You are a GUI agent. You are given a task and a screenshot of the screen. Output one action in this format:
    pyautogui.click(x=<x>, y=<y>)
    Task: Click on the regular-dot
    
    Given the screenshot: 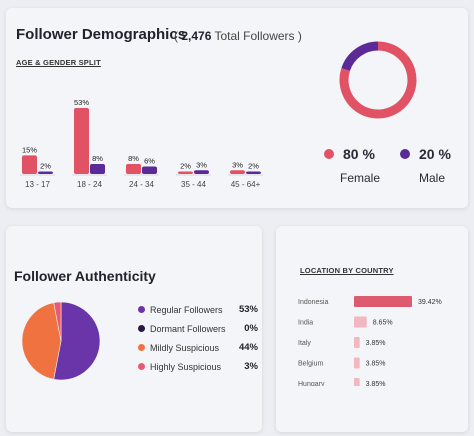 What is the action you would take?
    pyautogui.click(x=141, y=309)
    